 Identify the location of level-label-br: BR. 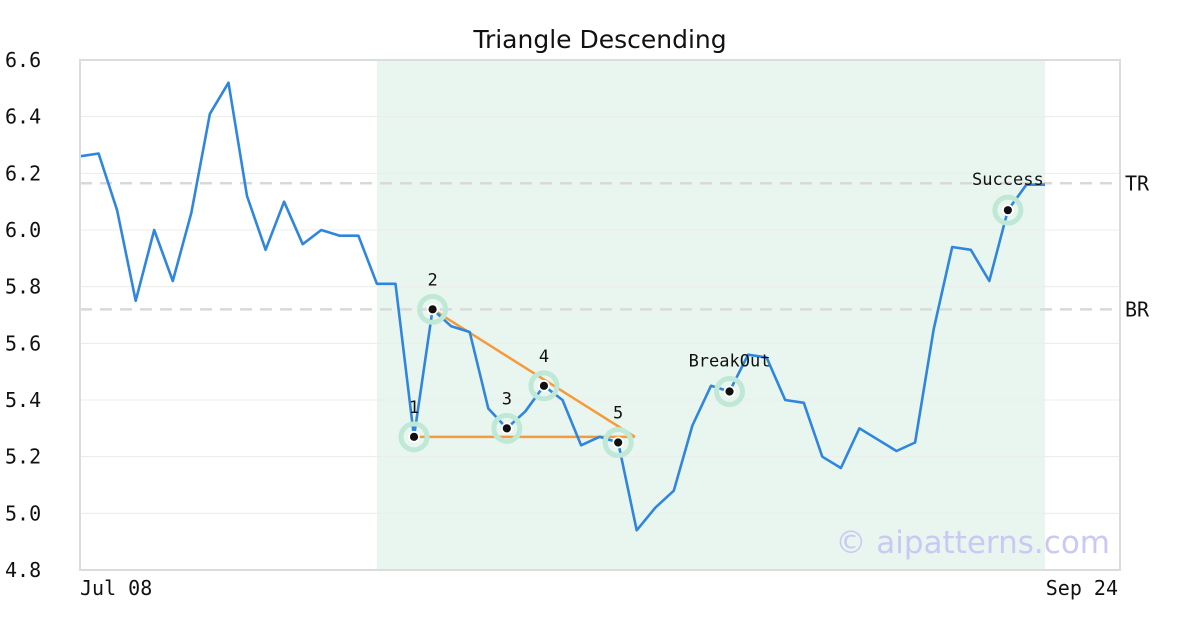
(1137, 309).